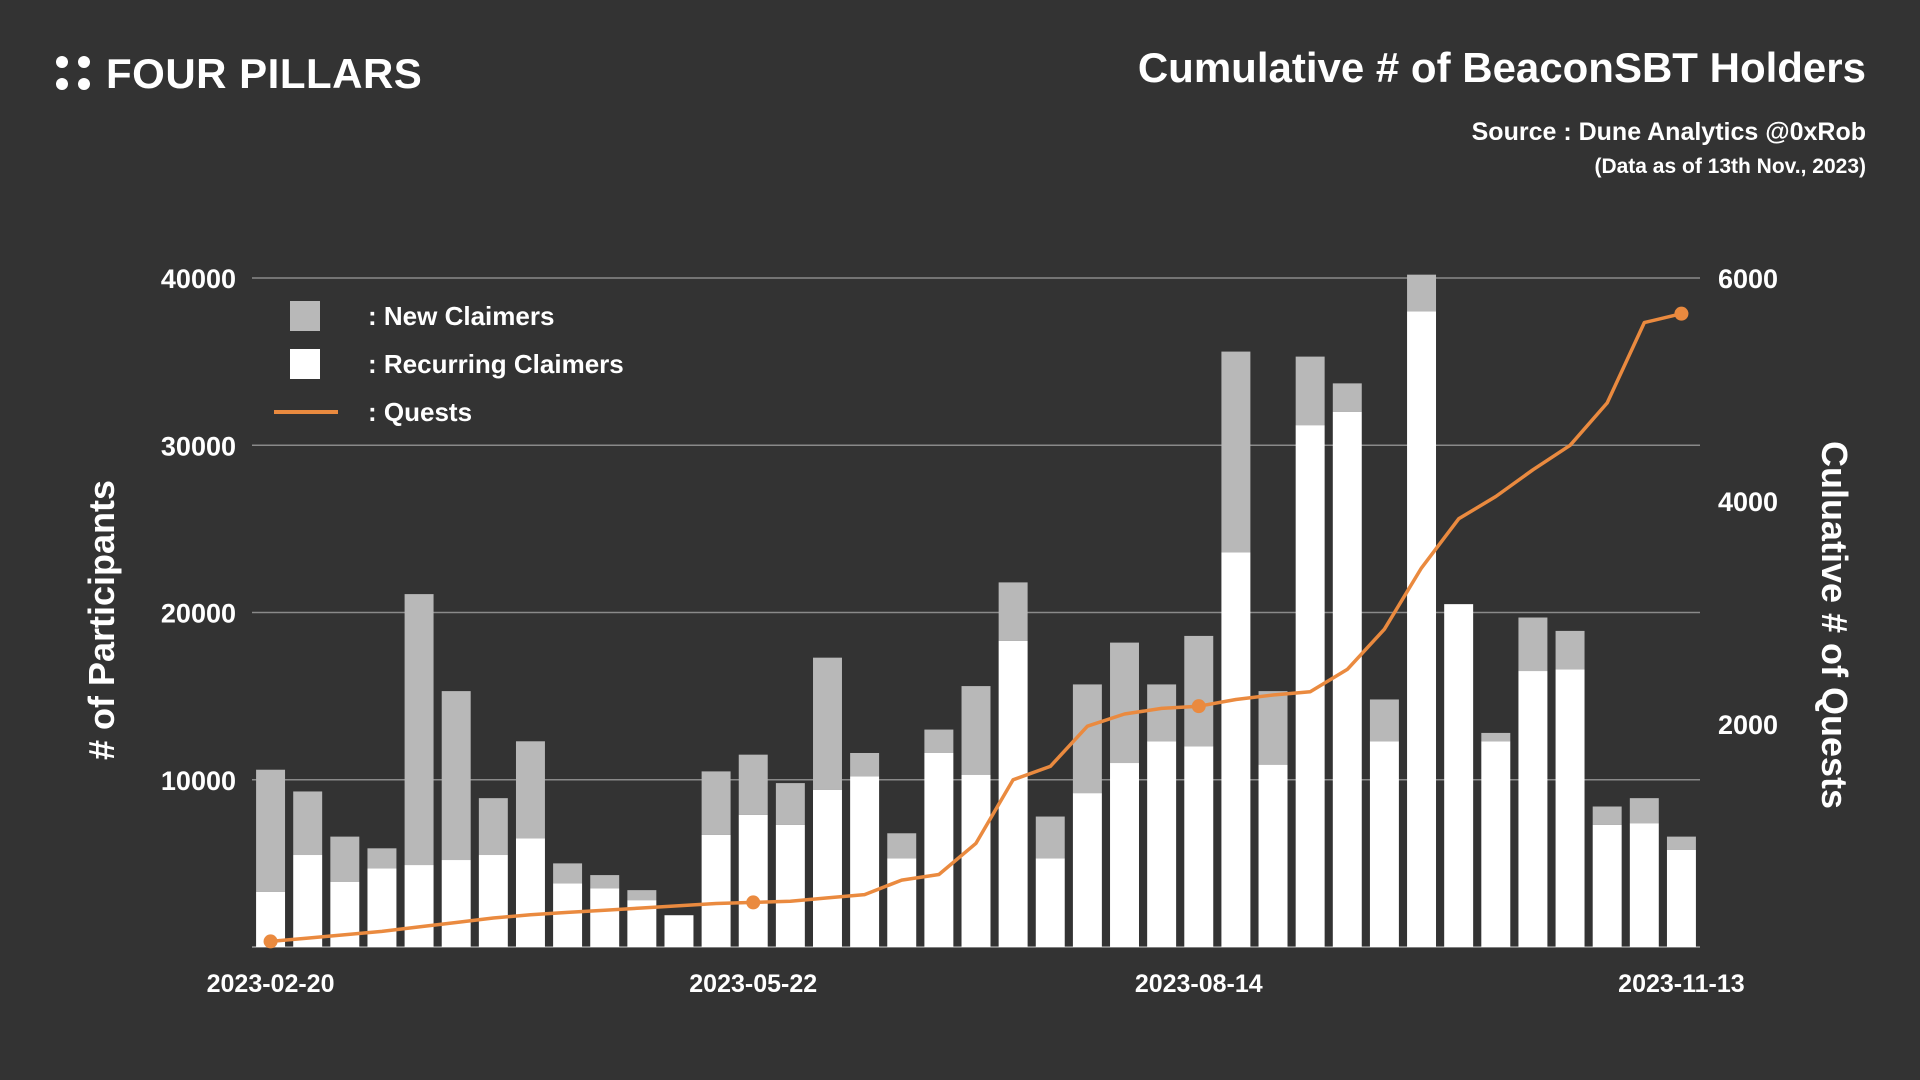  Describe the element at coordinates (1748, 502) in the screenshot. I see `y2-tick-label: 4000` at that location.